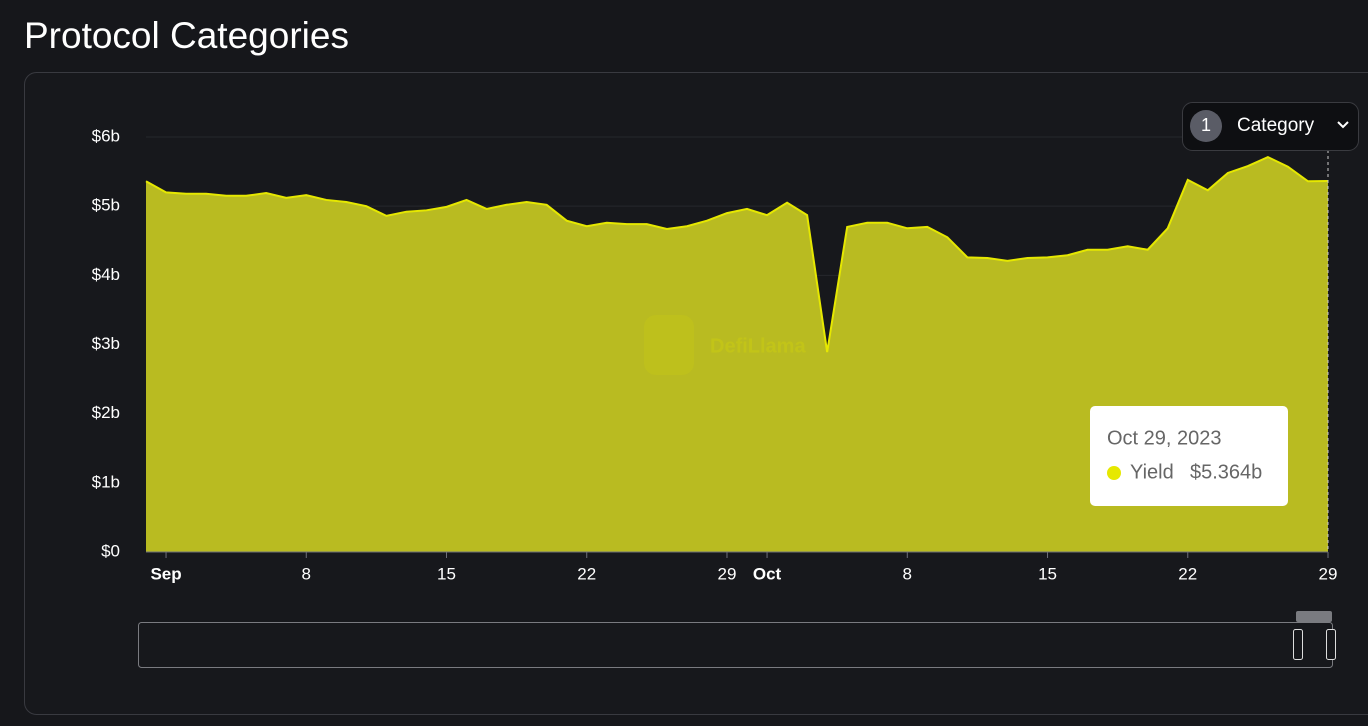 The height and width of the screenshot is (726, 1368). I want to click on page-title: Protocol Categories, so click(186, 35).